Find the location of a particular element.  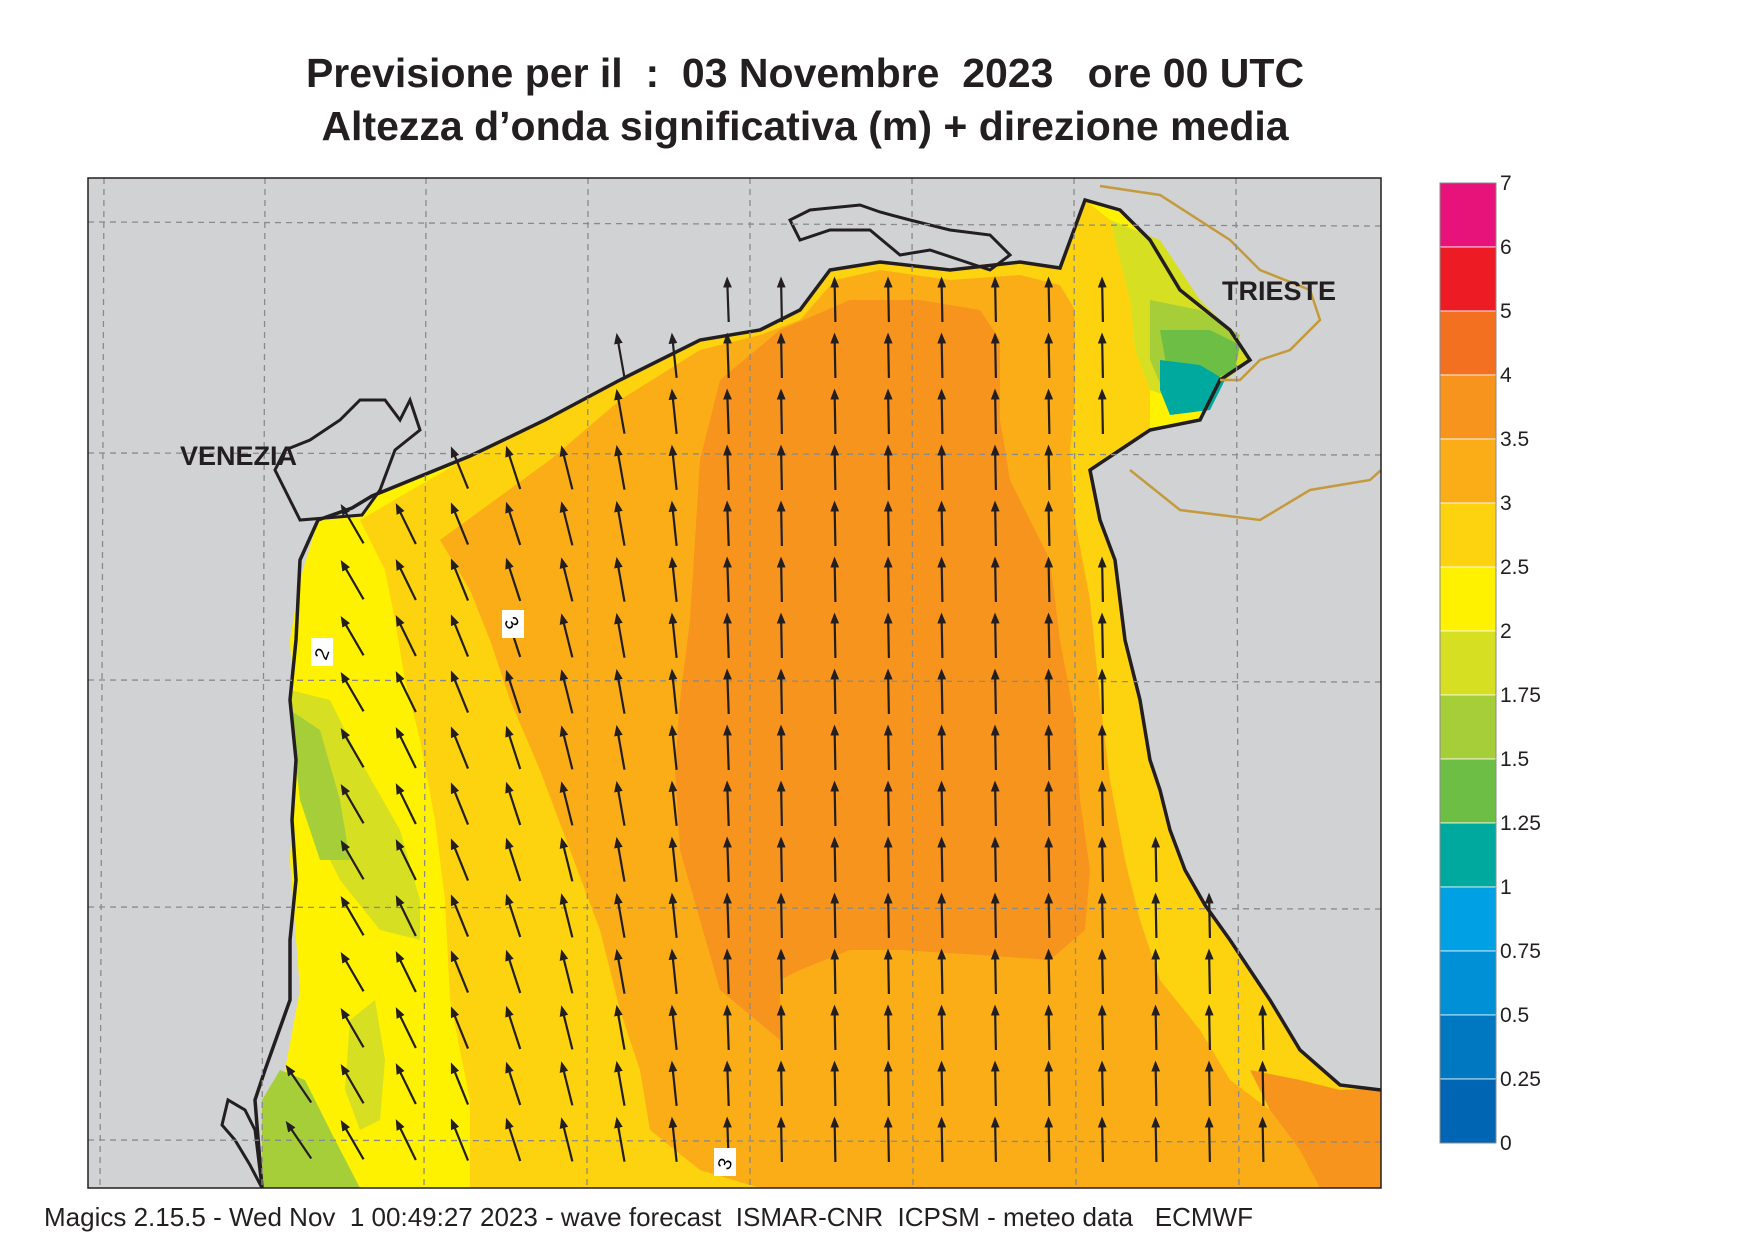

legend-label: 4 is located at coordinates (1506, 375).